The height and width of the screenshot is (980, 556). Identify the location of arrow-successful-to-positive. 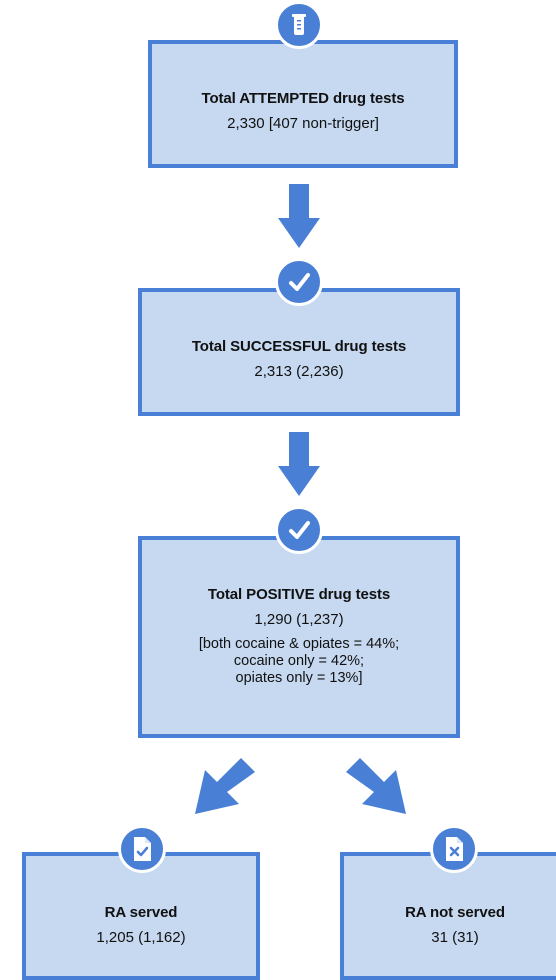
(299, 464).